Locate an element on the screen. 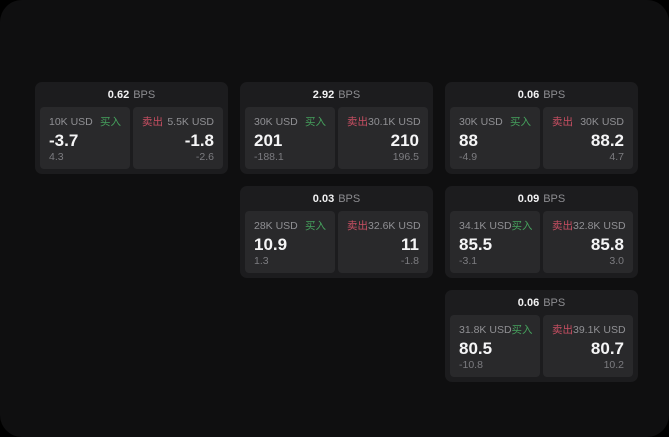 The width and height of the screenshot is (669, 437). sell-price: 85.8 is located at coordinates (607, 244).